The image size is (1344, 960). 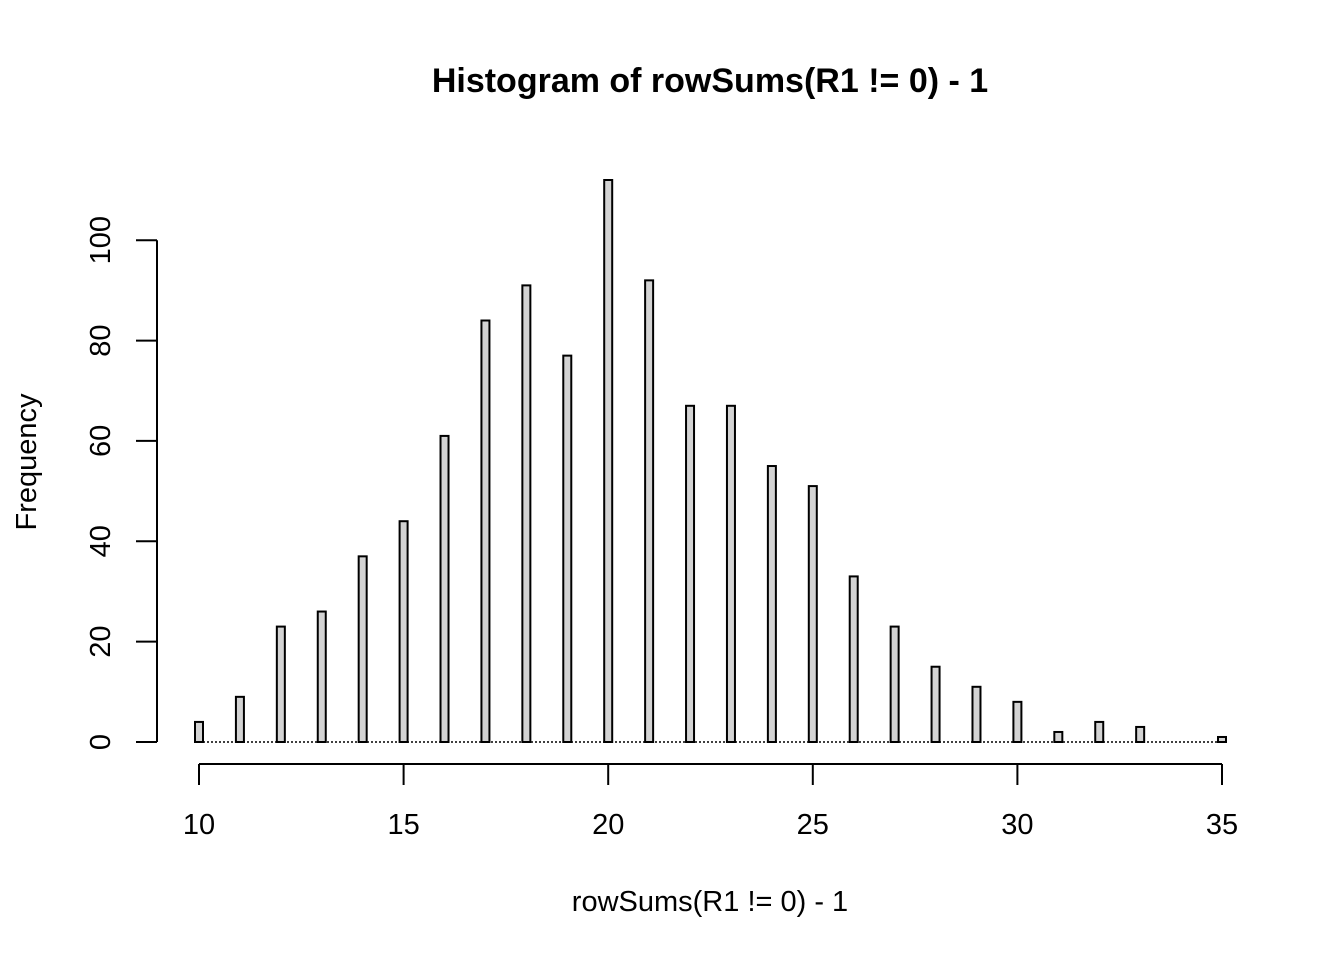 What do you see at coordinates (121, 483) in the screenshot?
I see `y-axis: 0 20 40 60 80 100` at bounding box center [121, 483].